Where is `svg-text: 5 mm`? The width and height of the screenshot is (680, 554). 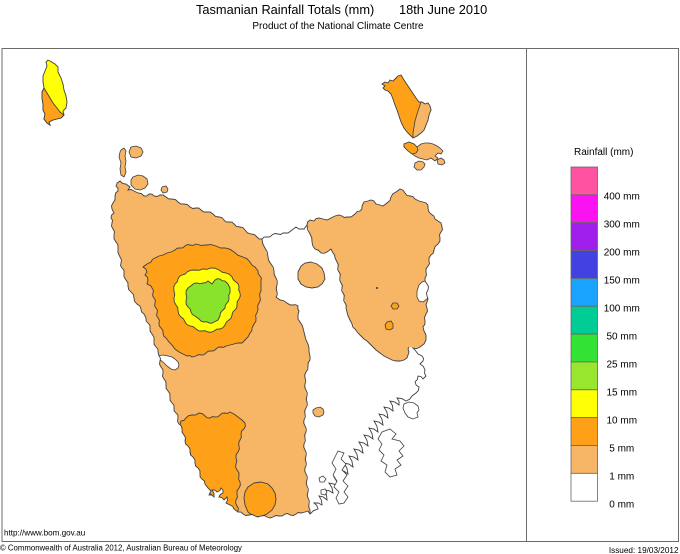
svg-text: 5 mm is located at coordinates (619, 449).